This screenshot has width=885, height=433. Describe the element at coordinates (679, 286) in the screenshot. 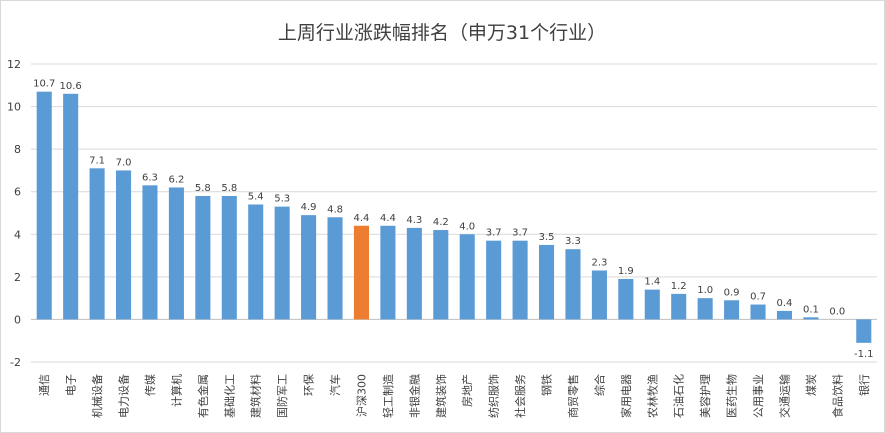

I see `data-label: 1.2` at that location.